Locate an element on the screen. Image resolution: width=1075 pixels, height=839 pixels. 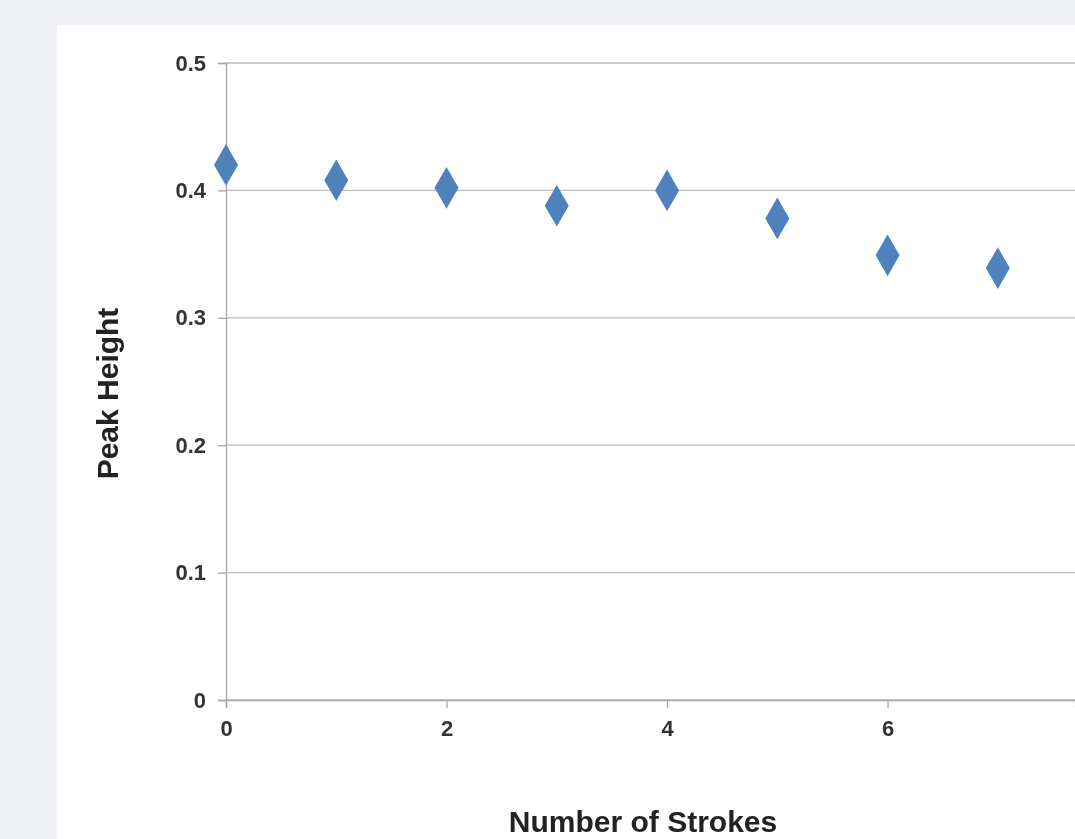
x-tick-label: 2 is located at coordinates (447, 728).